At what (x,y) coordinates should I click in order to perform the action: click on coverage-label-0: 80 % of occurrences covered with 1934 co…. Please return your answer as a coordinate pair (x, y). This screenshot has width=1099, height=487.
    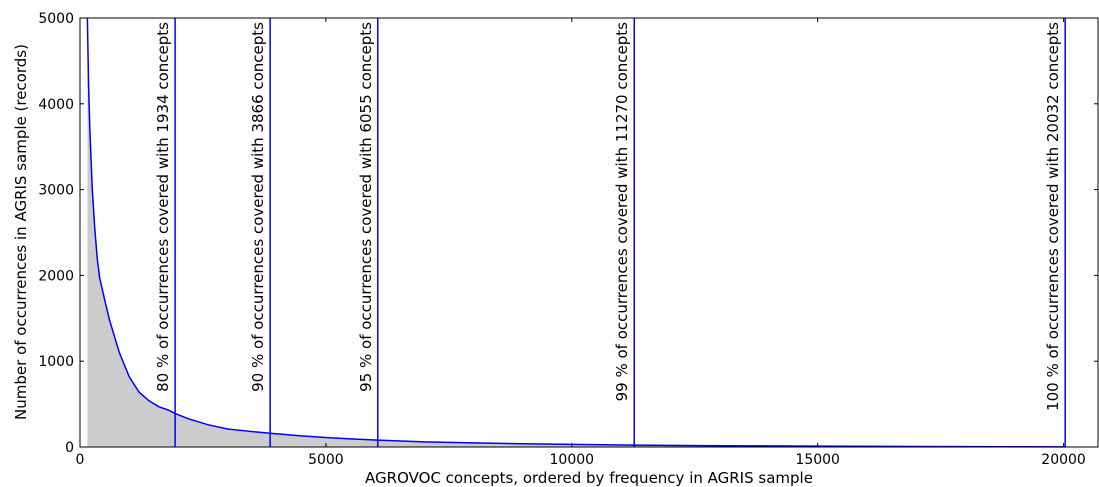
    Looking at the image, I should click on (163, 207).